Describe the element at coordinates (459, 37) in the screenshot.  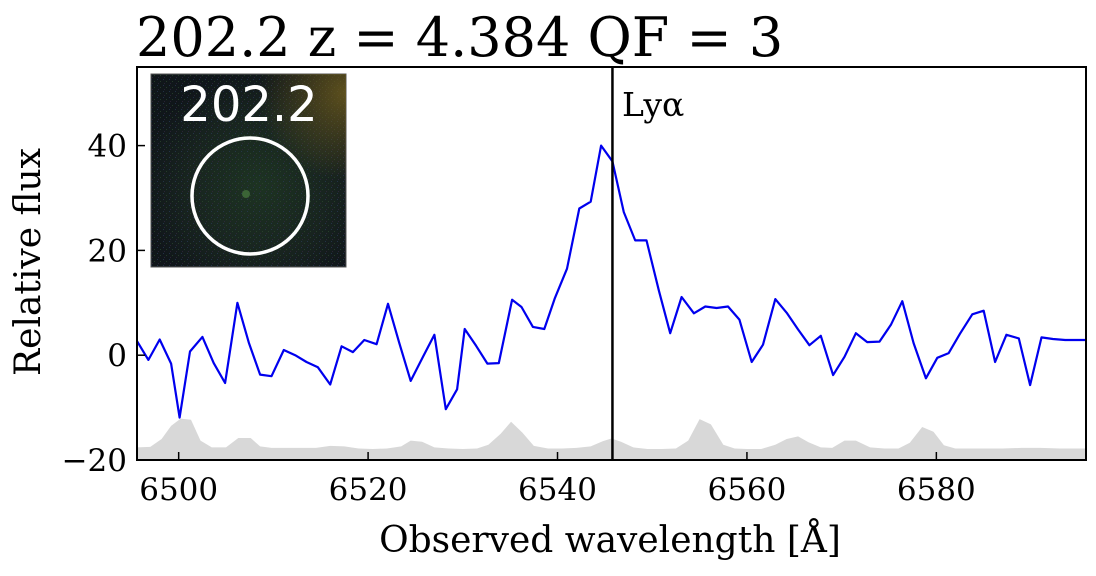
I see `chart-title: 202.2 z = 4.384 QF = 3` at that location.